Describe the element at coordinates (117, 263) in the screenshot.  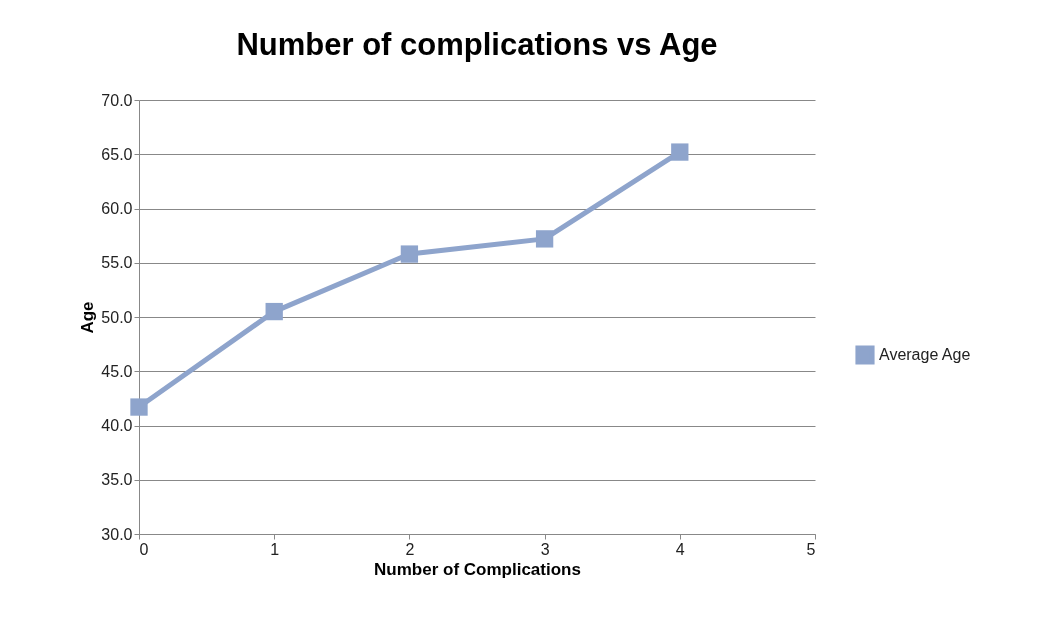
I see `y-tick-label: 55.0` at that location.